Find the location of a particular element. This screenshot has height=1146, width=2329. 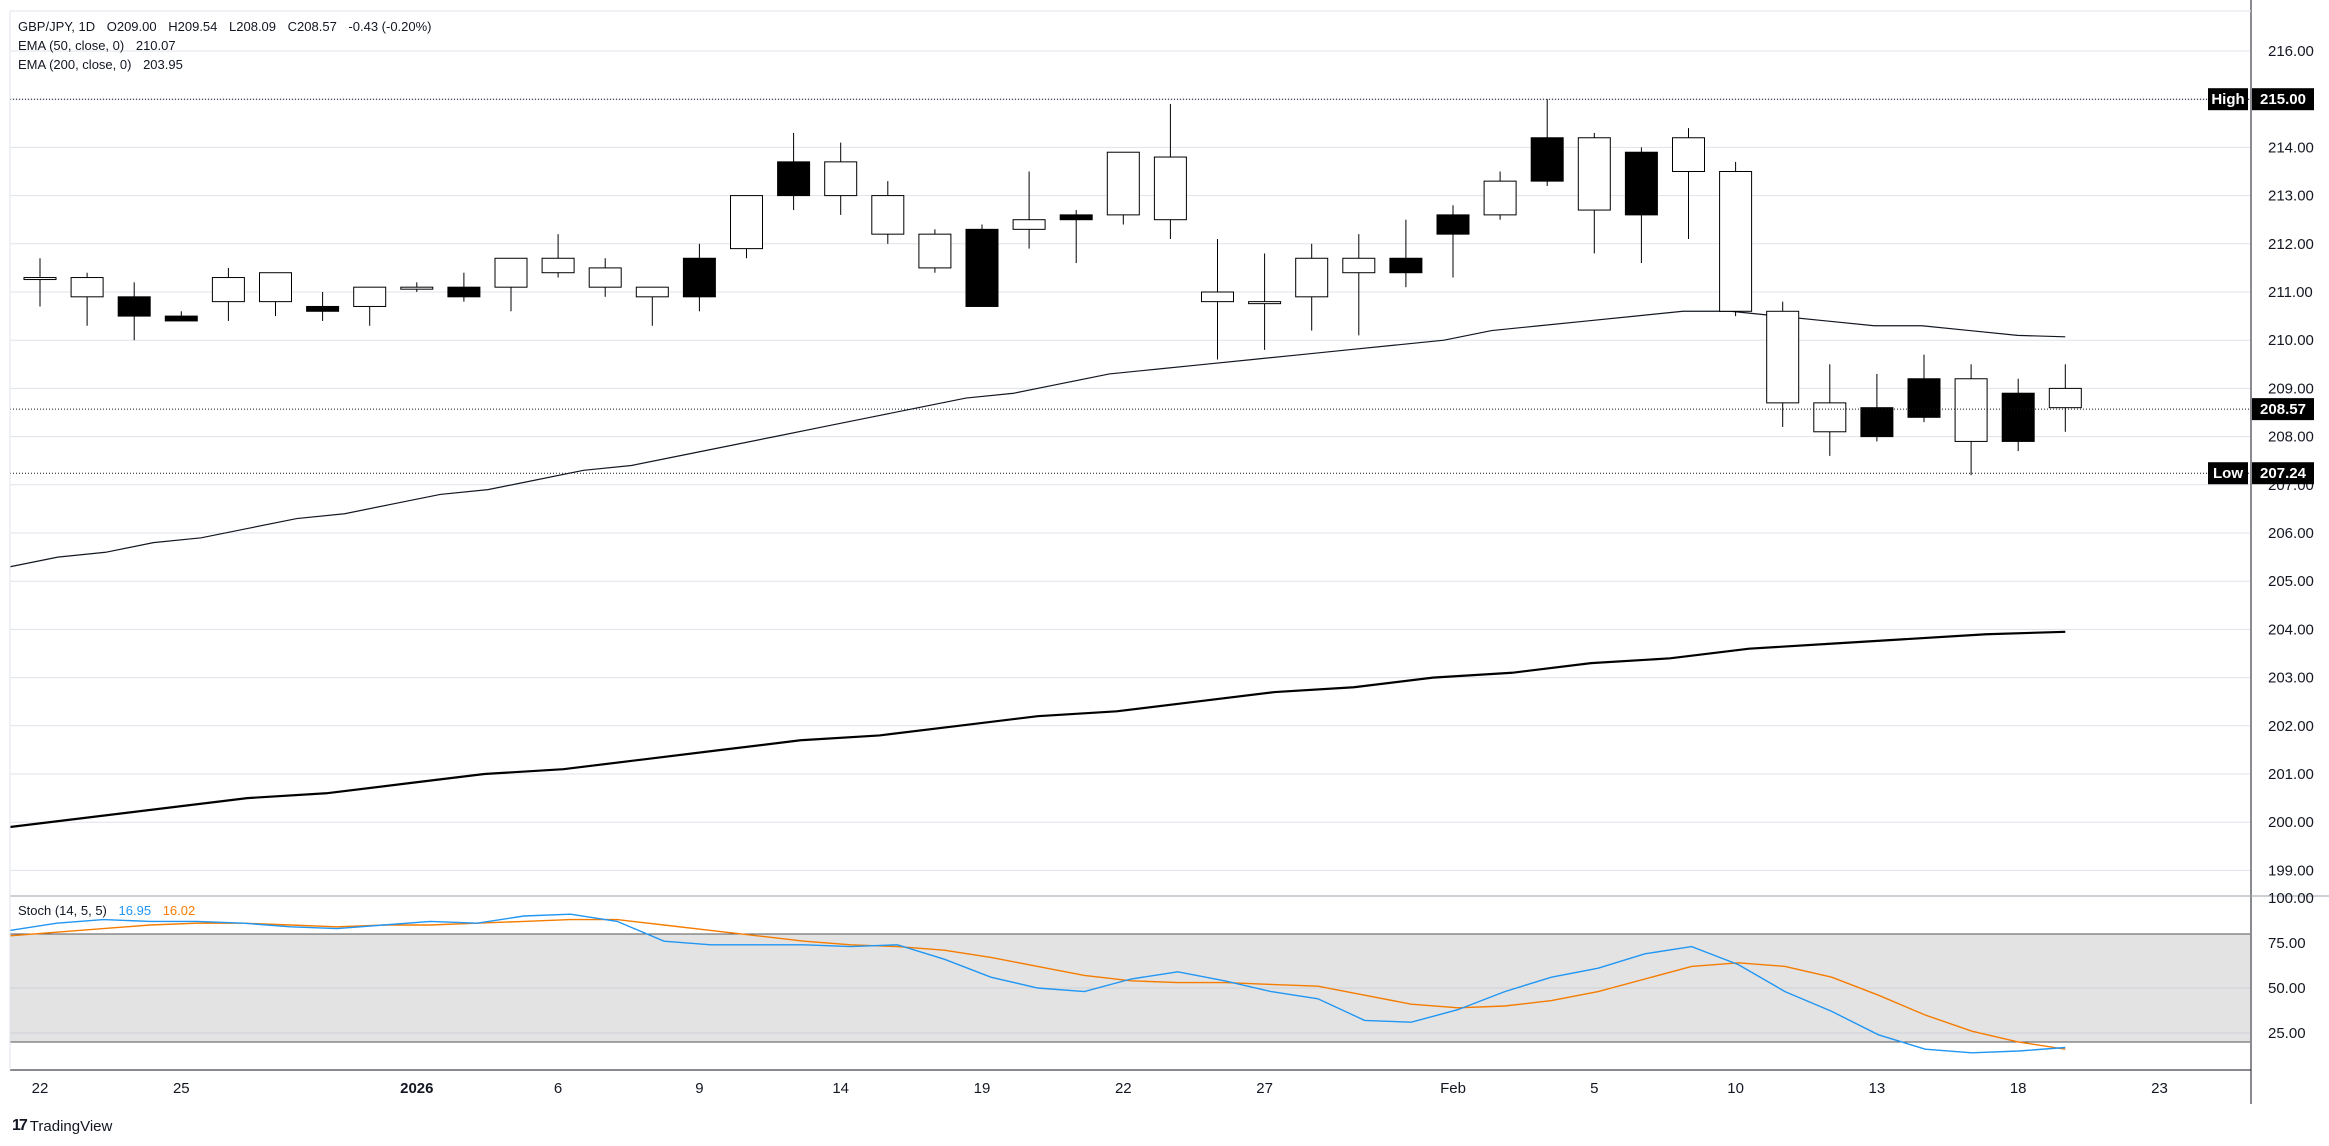

time-tick-label: 9 is located at coordinates (699, 1088).